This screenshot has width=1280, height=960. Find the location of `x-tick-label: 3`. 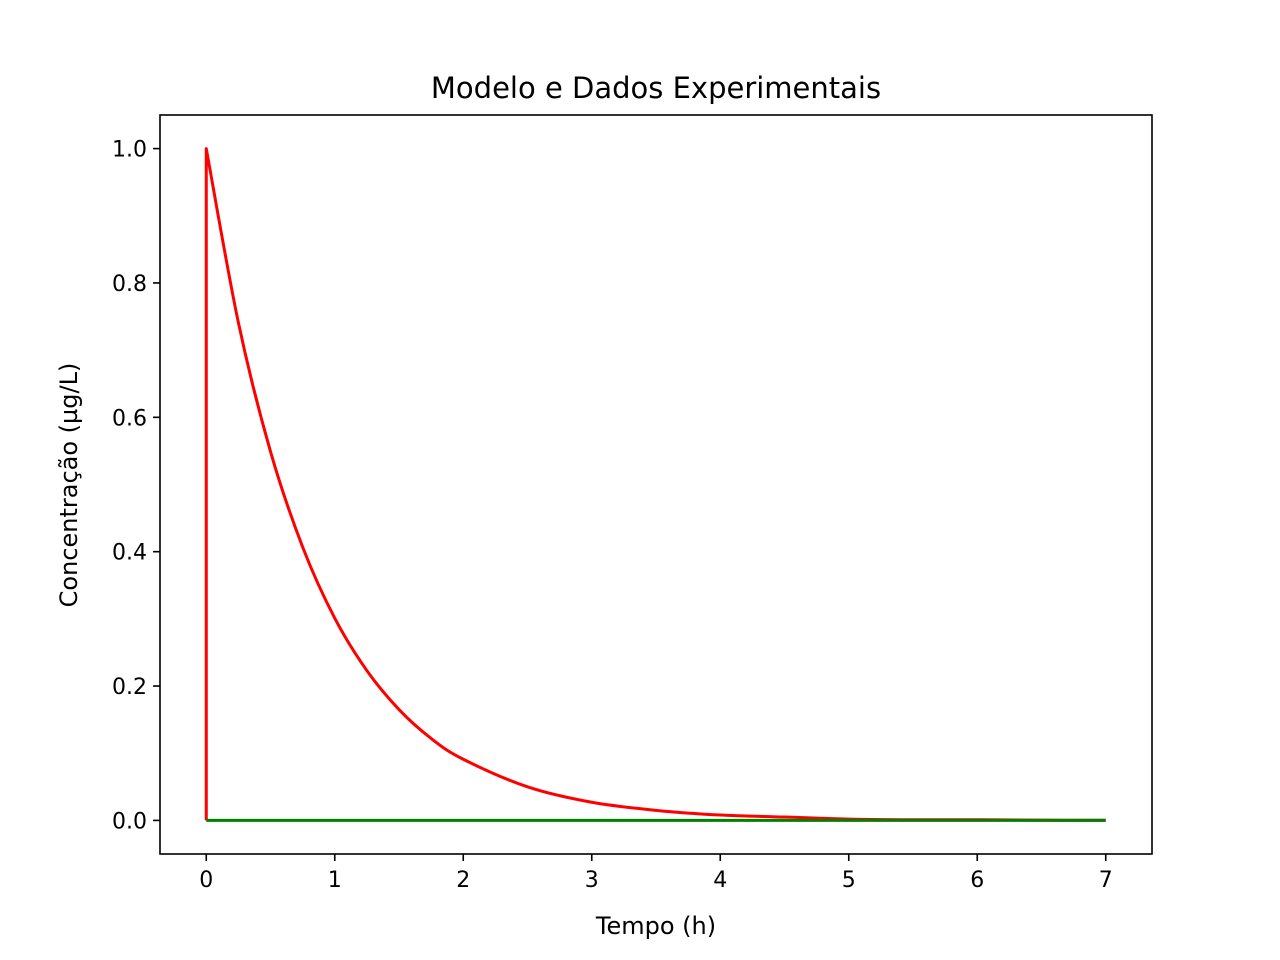

x-tick-label: 3 is located at coordinates (592, 880).